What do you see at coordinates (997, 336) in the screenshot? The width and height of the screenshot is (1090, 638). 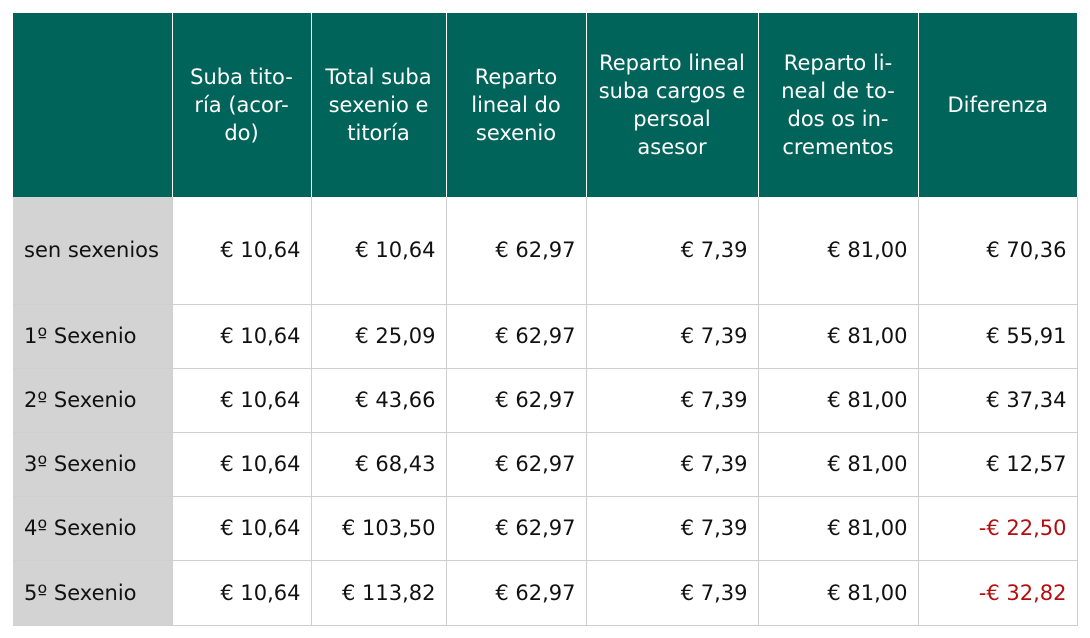 I see `difference-cell: € 55,91` at bounding box center [997, 336].